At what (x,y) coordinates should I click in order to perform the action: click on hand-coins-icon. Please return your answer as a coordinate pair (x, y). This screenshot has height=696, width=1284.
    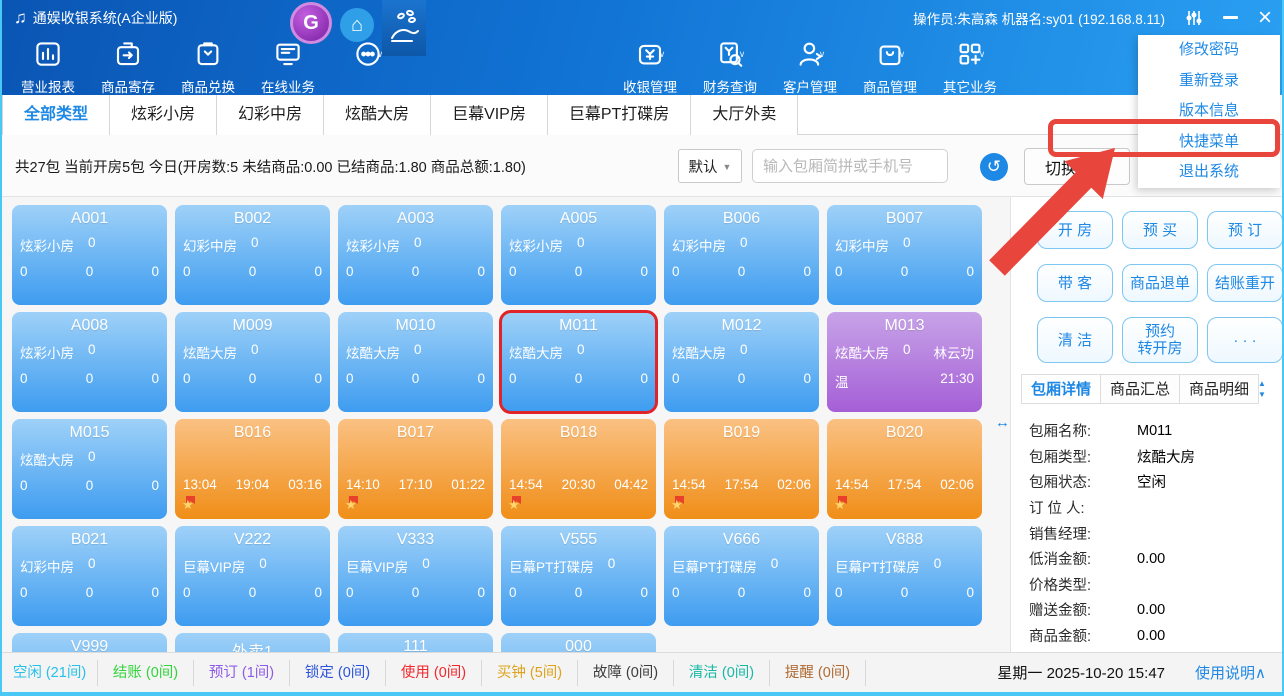
    Looking at the image, I should click on (404, 28).